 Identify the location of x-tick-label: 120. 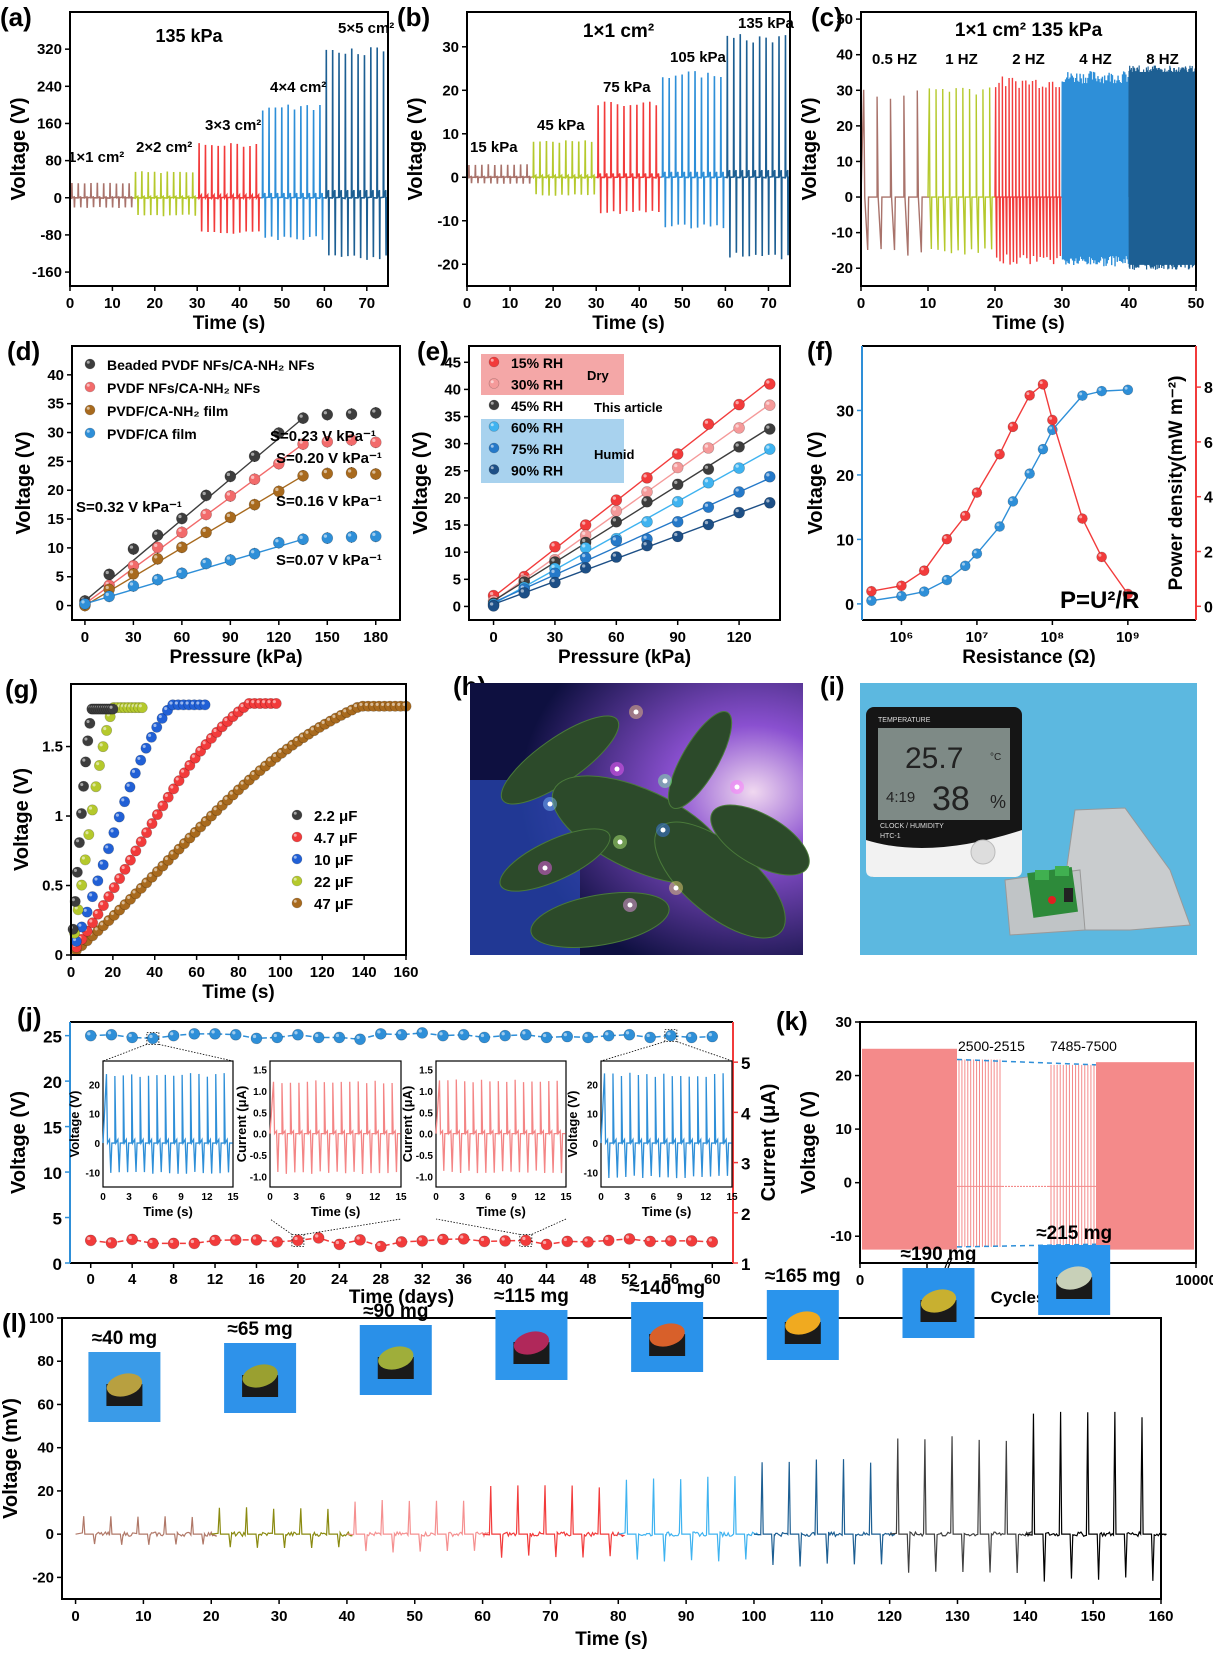
(889, 1616).